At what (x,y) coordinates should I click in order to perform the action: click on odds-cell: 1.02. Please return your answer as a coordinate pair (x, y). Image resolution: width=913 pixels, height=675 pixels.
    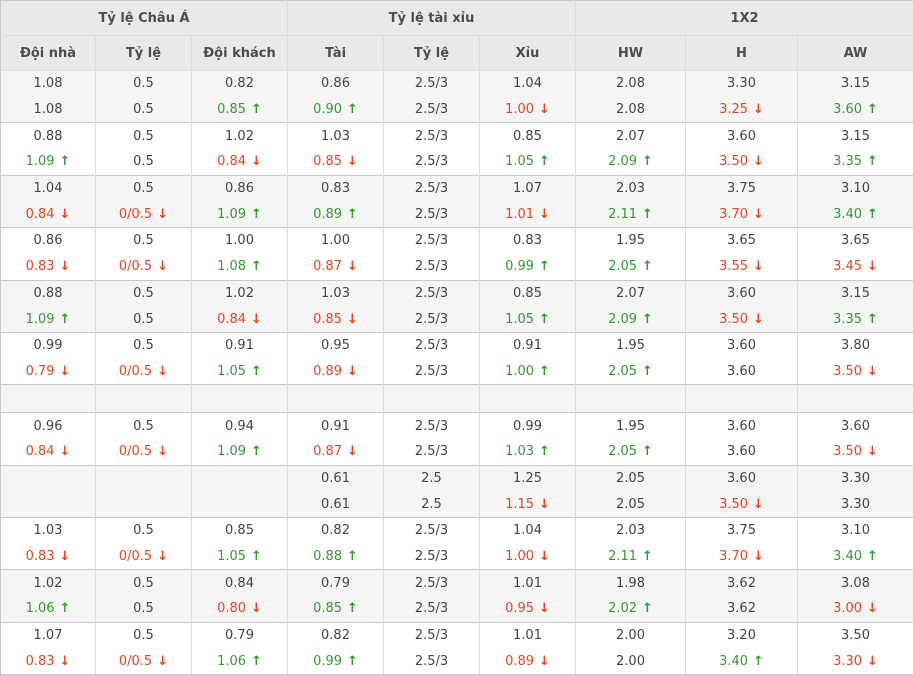
    Looking at the image, I should click on (48, 583).